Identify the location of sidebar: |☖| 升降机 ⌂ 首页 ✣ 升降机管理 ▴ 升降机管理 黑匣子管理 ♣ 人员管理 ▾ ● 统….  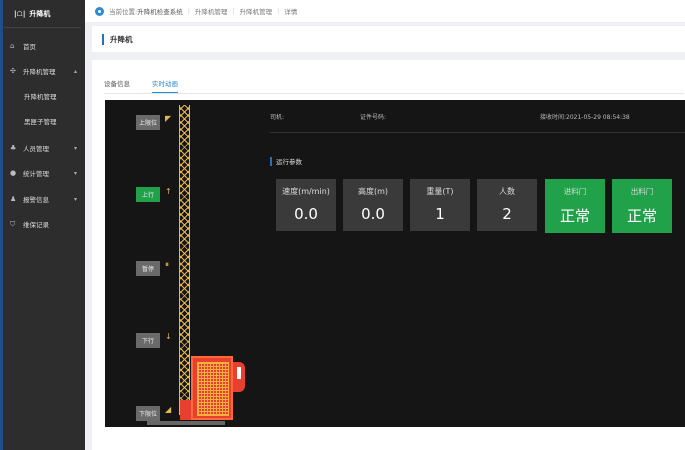
(42, 225).